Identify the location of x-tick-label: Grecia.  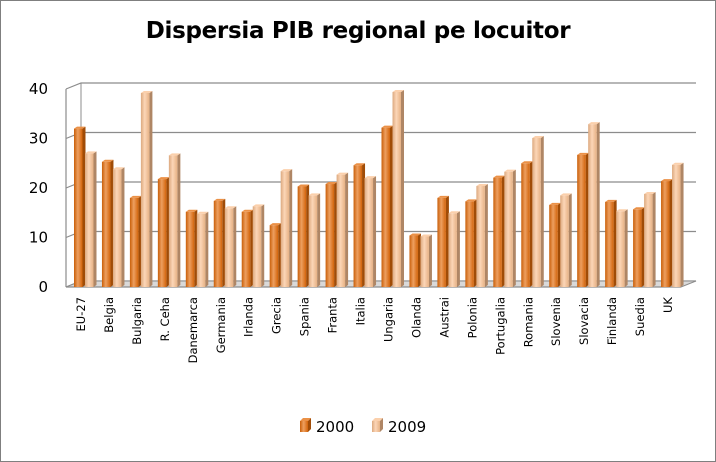
(277, 315).